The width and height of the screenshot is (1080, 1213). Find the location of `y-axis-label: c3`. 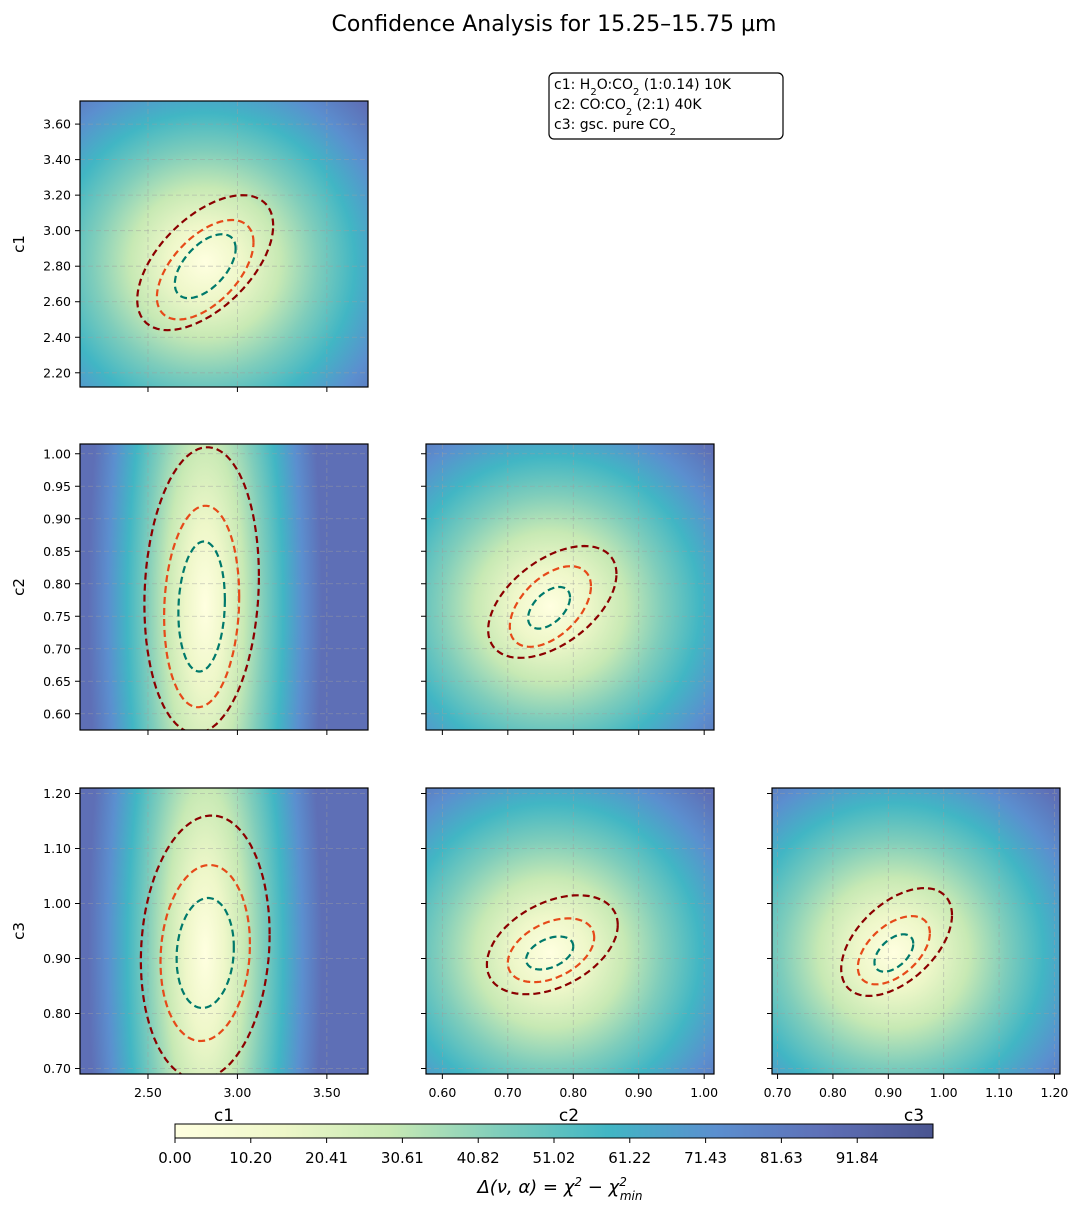

y-axis-label: c3 is located at coordinates (19, 931).